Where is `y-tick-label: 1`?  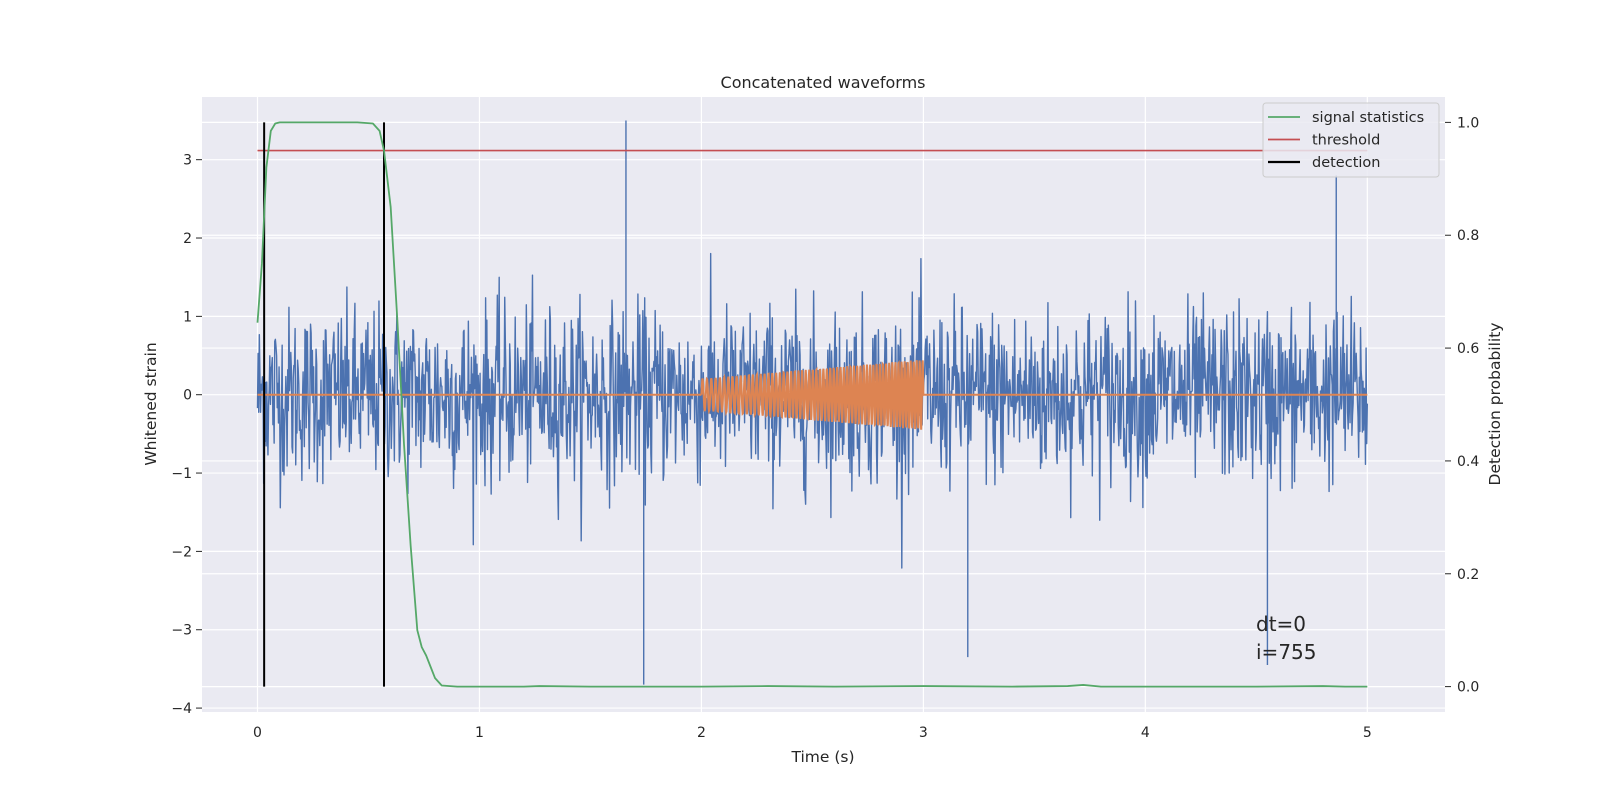 y-tick-label: 1 is located at coordinates (187, 317).